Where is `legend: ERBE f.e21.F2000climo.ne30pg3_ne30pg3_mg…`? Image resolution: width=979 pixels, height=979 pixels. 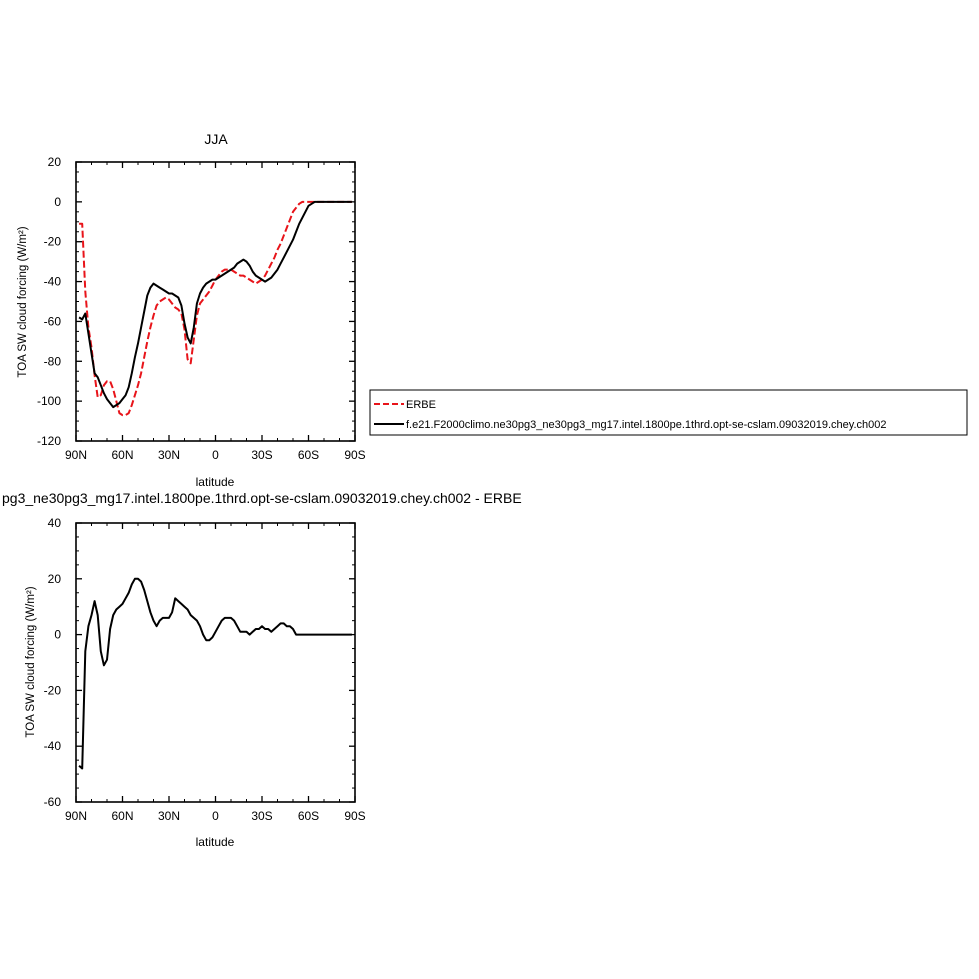
legend: ERBE f.e21.F2000climo.ne30pg3_ne30pg3_mg… is located at coordinates (668, 412).